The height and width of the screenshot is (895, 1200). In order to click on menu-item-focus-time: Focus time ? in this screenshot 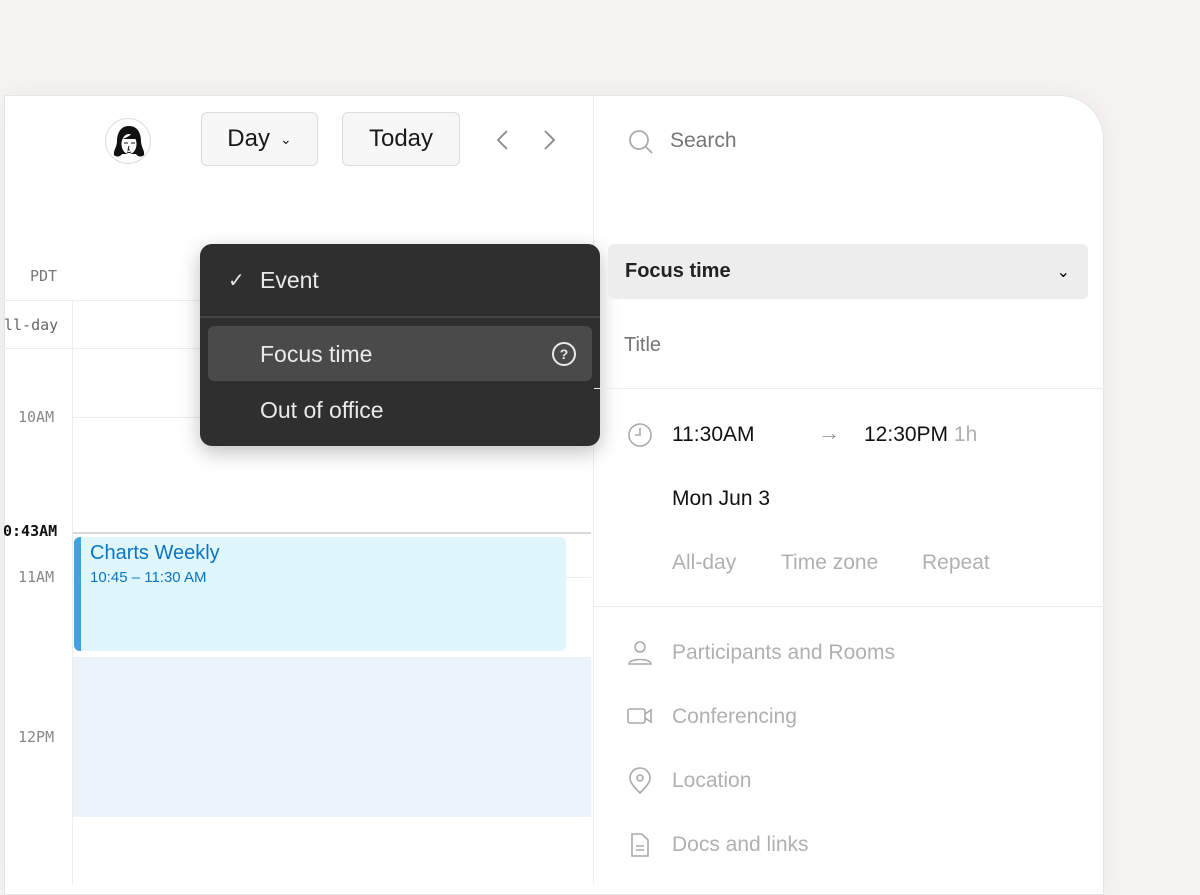, I will do `click(400, 353)`.